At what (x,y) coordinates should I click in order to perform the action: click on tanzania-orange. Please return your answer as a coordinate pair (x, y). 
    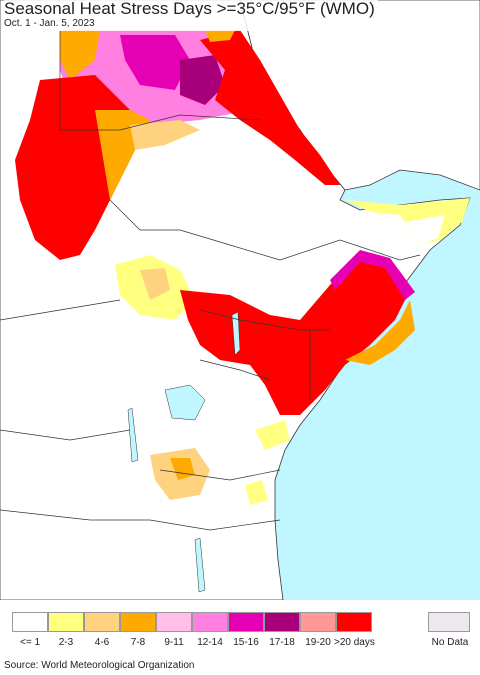
    Looking at the image, I should click on (182, 469).